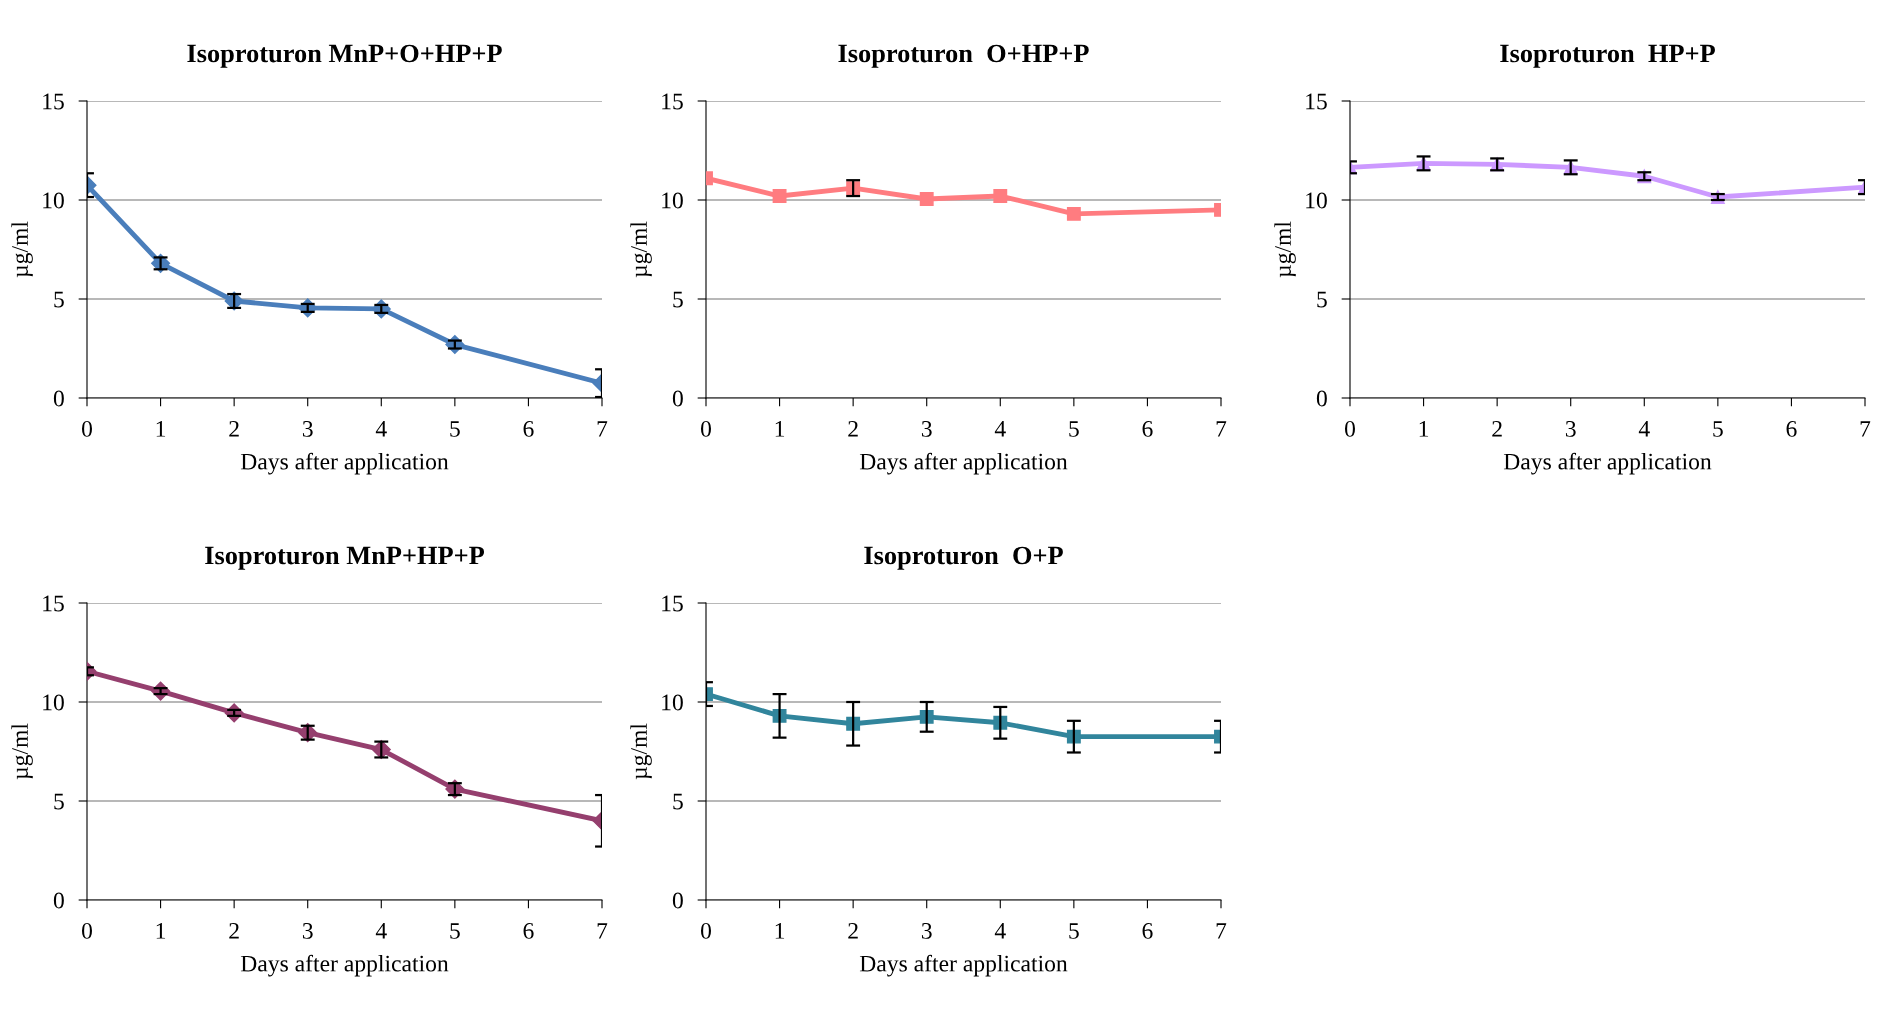 The height and width of the screenshot is (1013, 1903). I want to click on chart-title: Isoproturon HP+P, so click(1607, 56).